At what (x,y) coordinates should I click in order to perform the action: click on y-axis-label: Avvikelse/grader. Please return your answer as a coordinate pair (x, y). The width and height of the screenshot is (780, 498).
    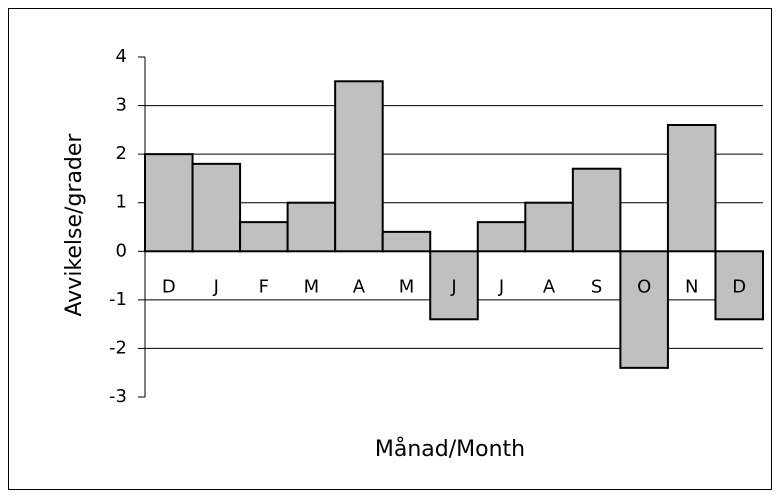
    Looking at the image, I should click on (74, 225).